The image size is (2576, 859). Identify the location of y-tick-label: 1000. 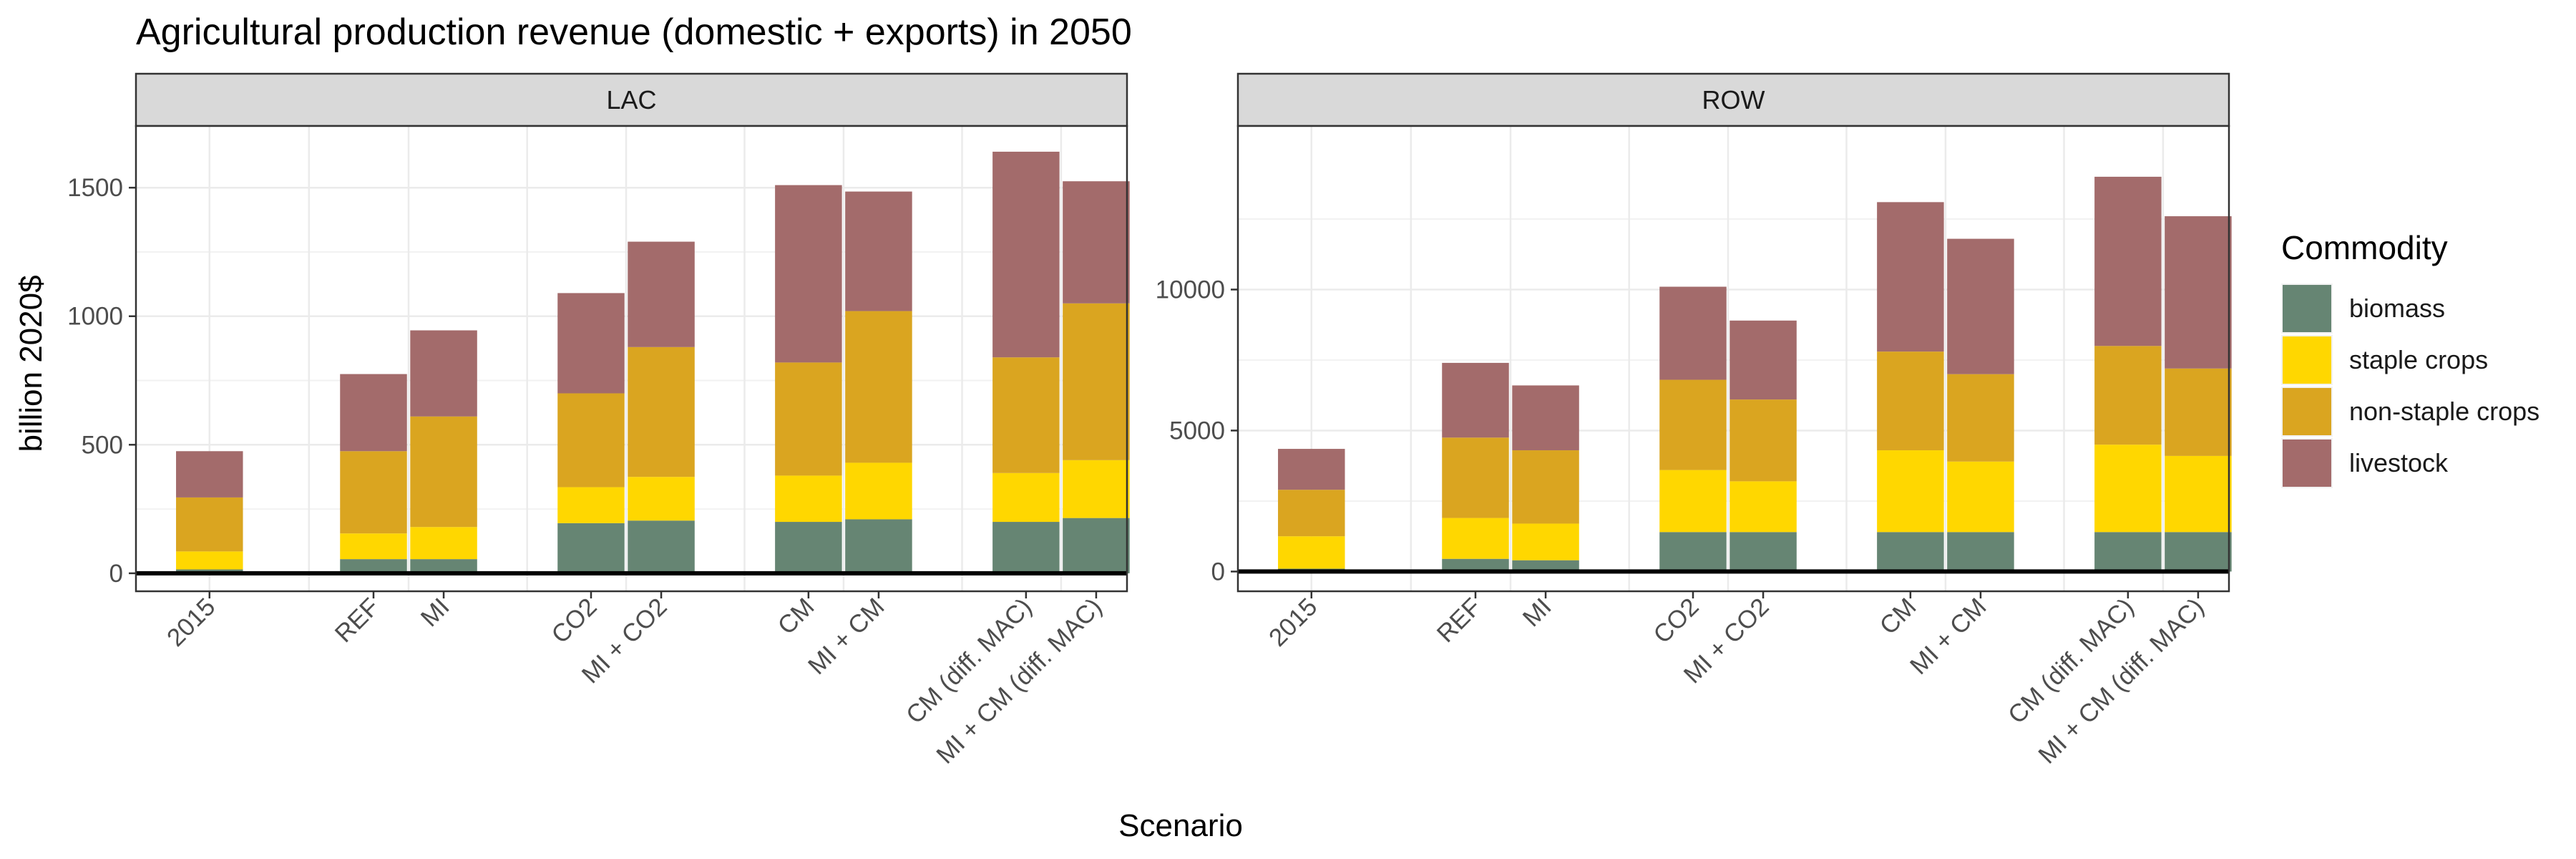
(95, 317).